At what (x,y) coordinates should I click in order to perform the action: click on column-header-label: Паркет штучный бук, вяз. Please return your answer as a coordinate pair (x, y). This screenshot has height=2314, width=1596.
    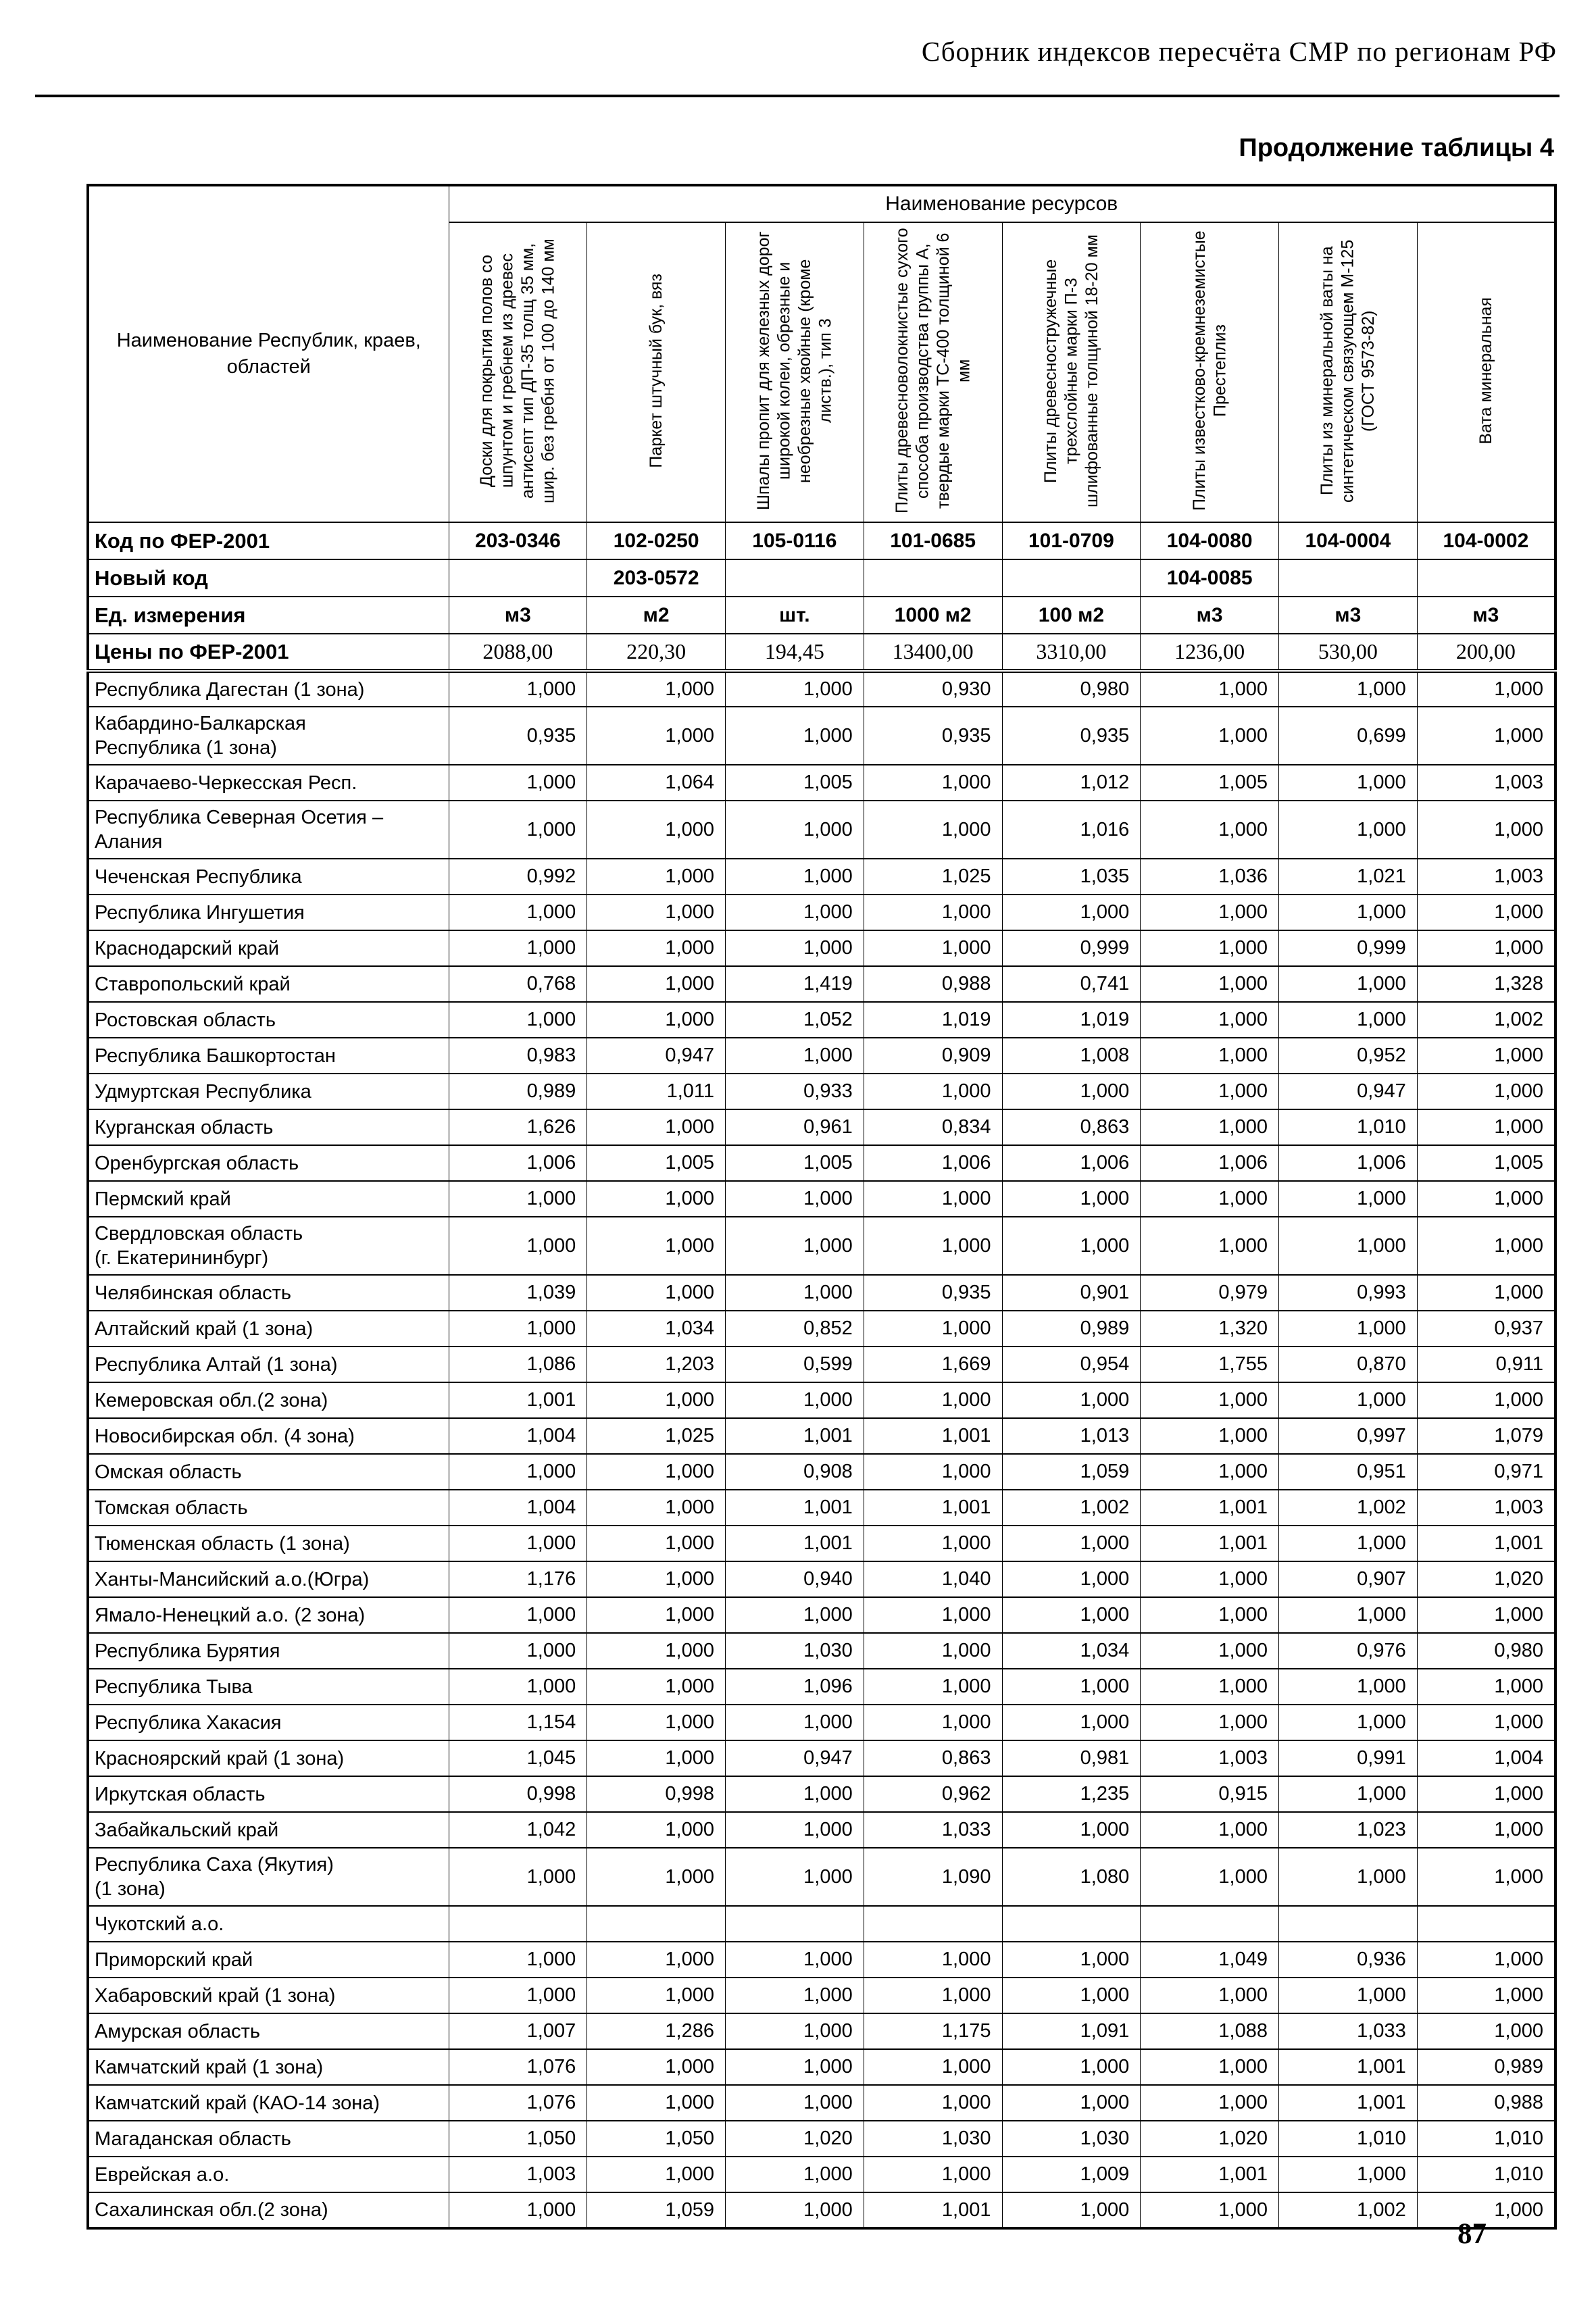
    Looking at the image, I should click on (656, 370).